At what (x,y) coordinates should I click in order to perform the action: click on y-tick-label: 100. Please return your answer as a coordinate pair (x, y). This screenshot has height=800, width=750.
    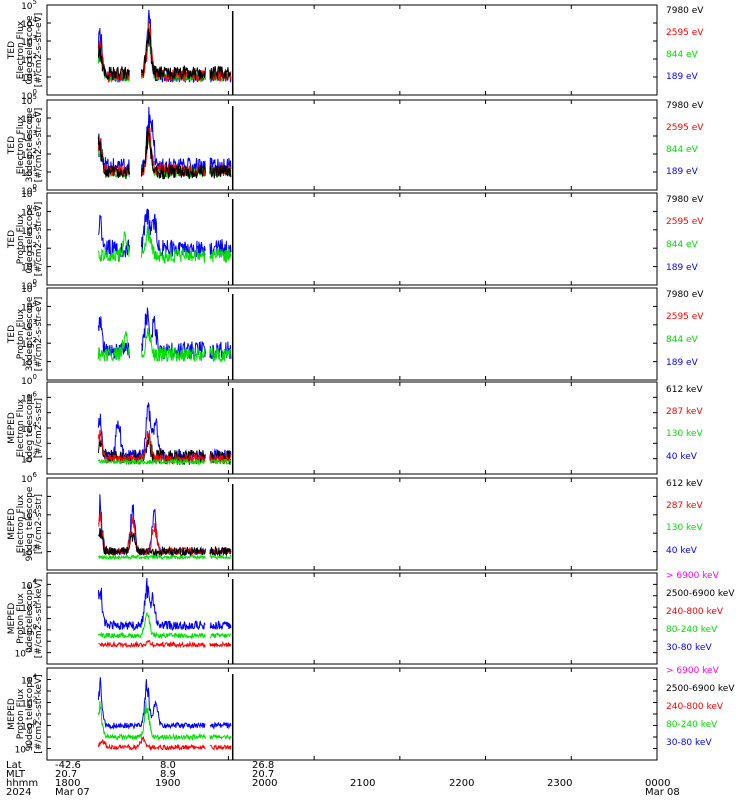
    Looking at the image, I should click on (29, 380).